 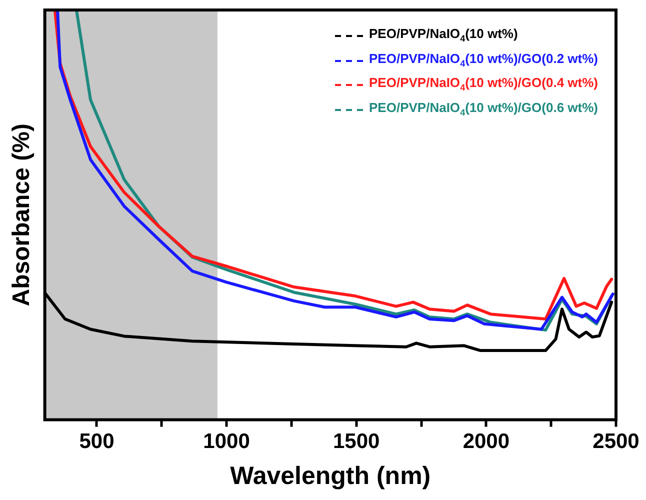 What do you see at coordinates (330, 476) in the screenshot?
I see `x-axis-title: Wavelength (nm)` at bounding box center [330, 476].